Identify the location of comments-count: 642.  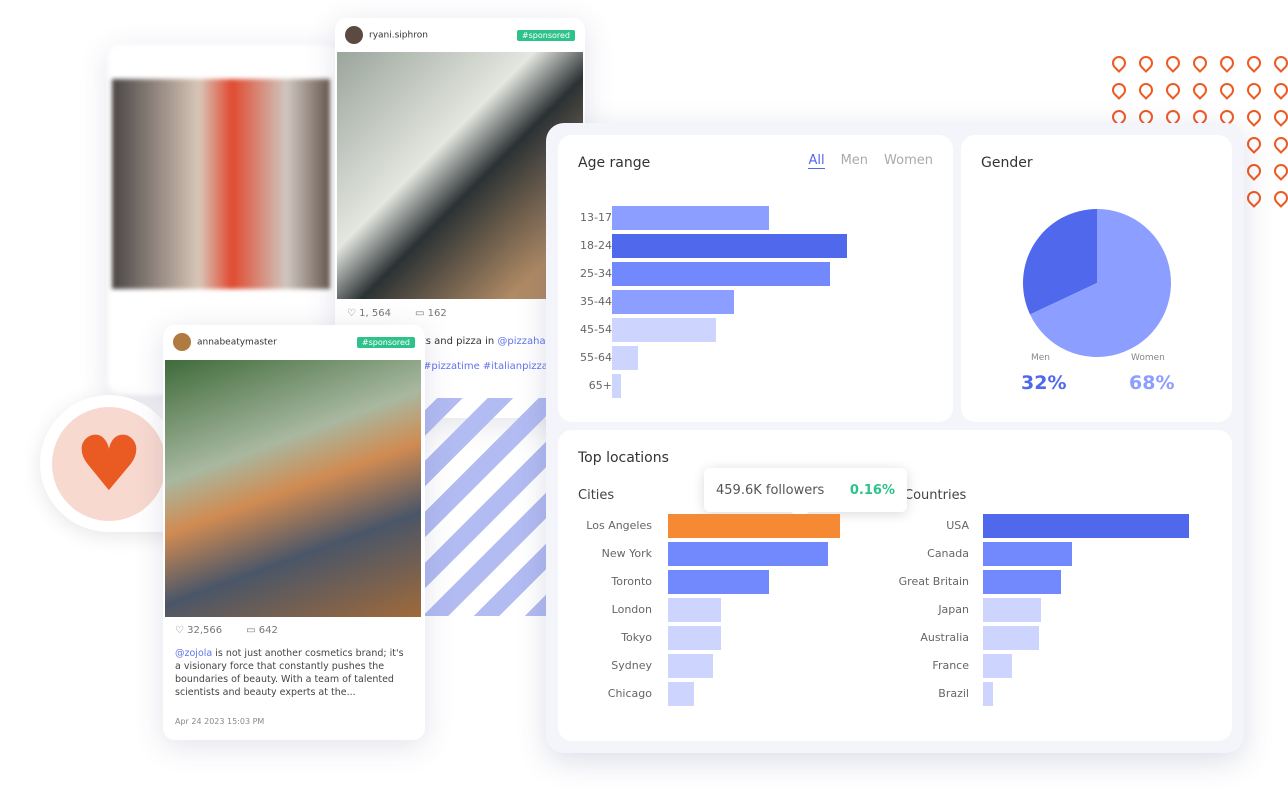
(268, 630).